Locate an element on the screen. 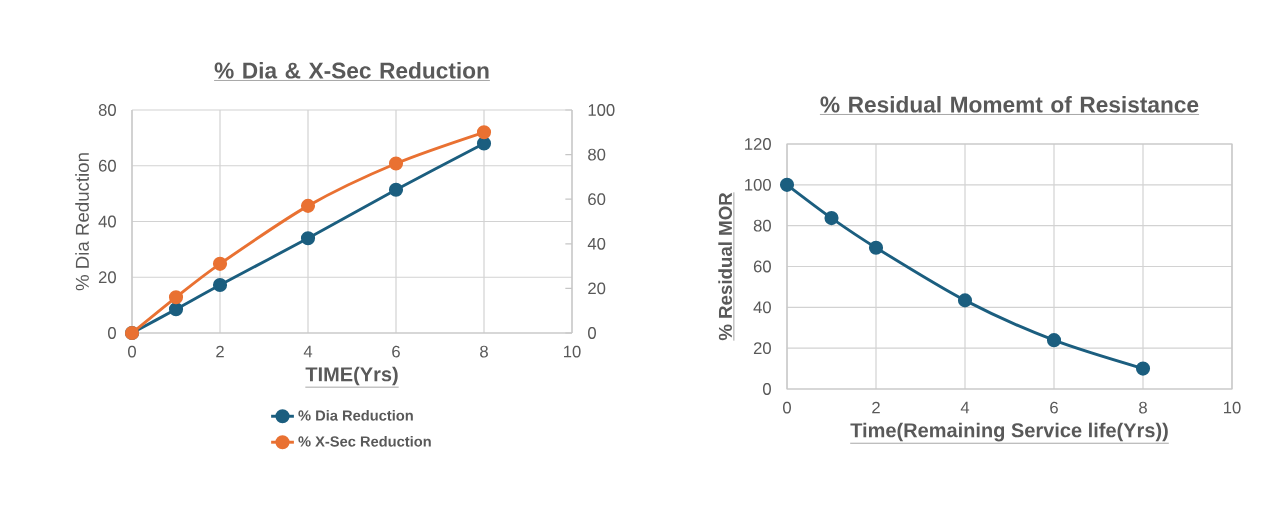  chart-title: % Dia & X-Sec Reduction is located at coordinates (351, 70).